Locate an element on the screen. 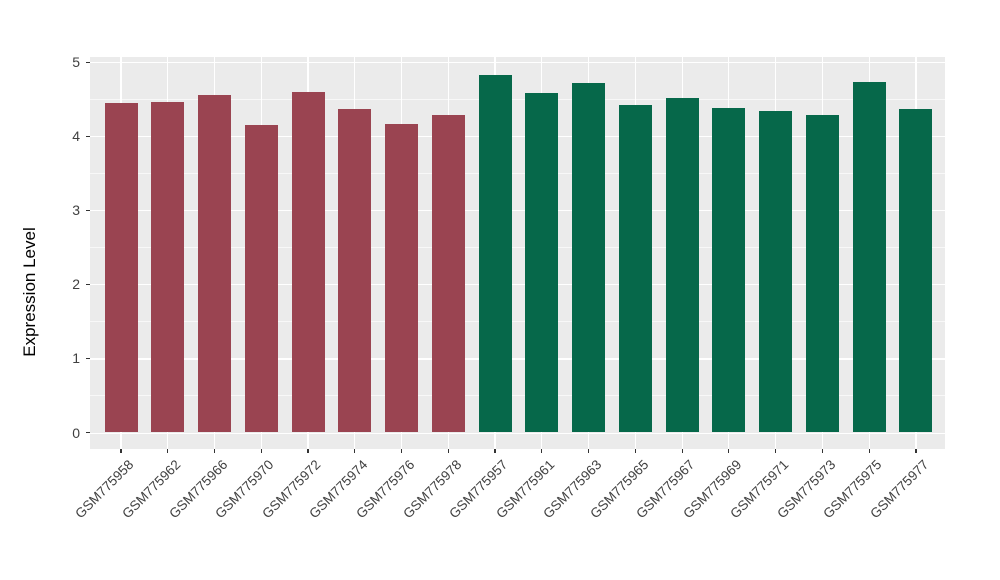 This screenshot has height=580, width=1000. bar-GSM775971 is located at coordinates (776, 271).